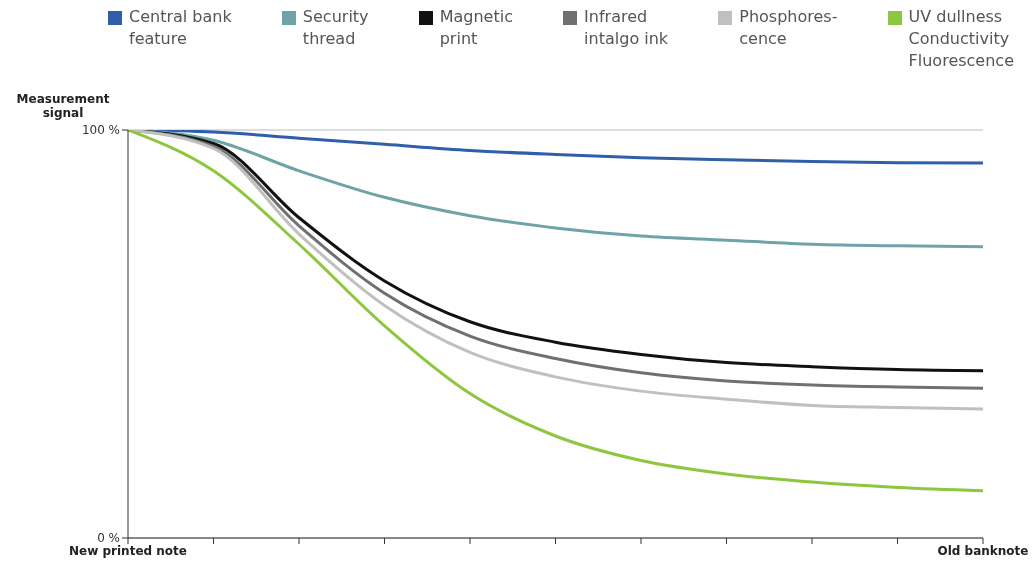  Describe the element at coordinates (335, 28) in the screenshot. I see `legend-label: Security thread` at that location.